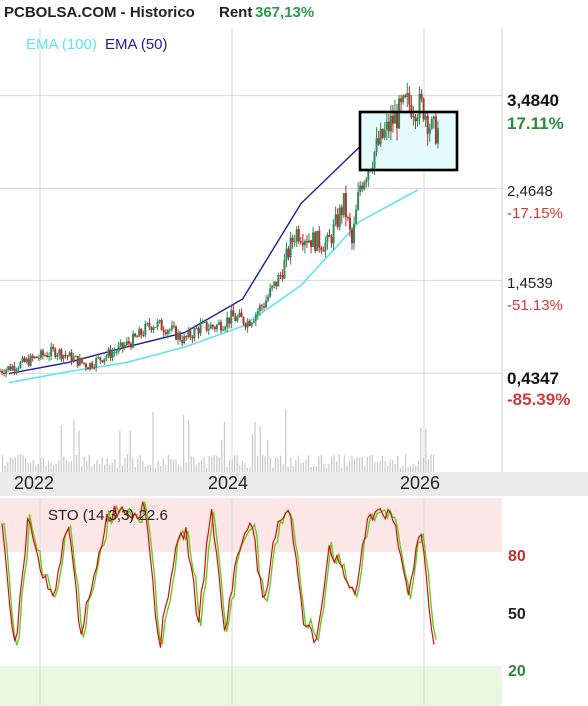  What do you see at coordinates (251, 609) in the screenshot?
I see `sto-mid-zone` at bounding box center [251, 609].